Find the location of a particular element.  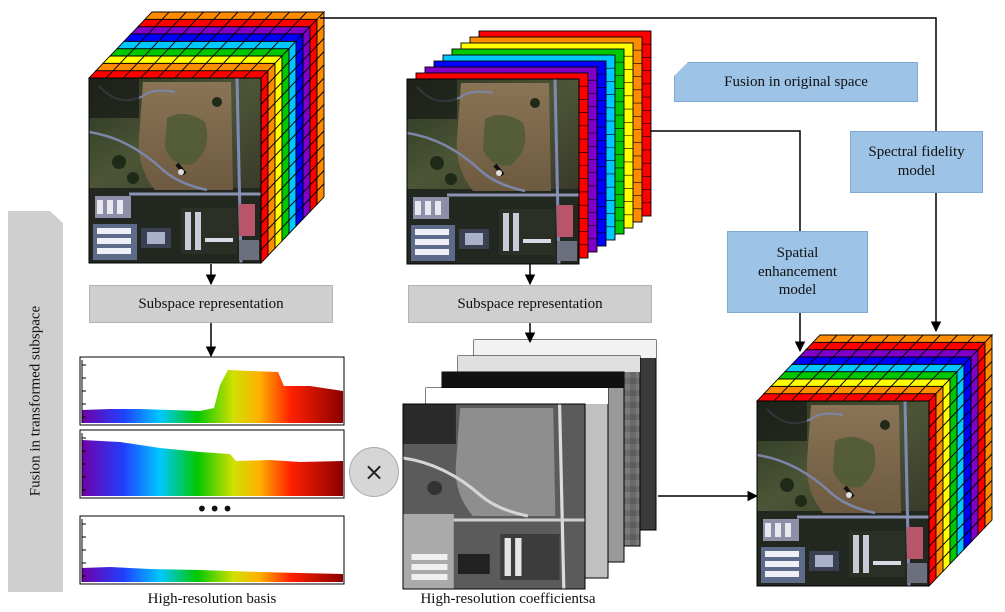

slice-stack-image is located at coordinates (493, 171).